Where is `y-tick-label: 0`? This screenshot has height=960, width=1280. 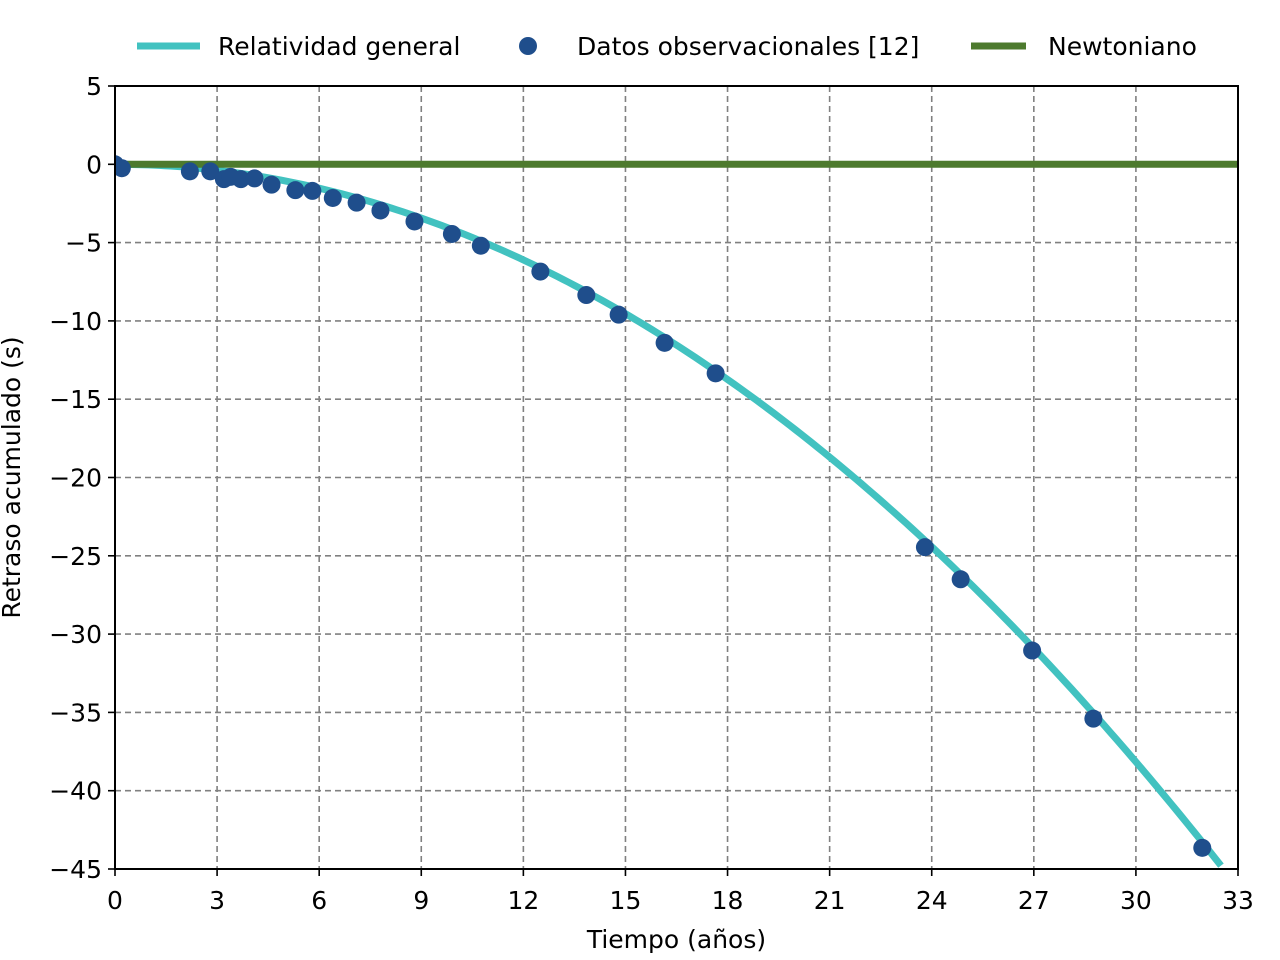 y-tick-label: 0 is located at coordinates (94, 164).